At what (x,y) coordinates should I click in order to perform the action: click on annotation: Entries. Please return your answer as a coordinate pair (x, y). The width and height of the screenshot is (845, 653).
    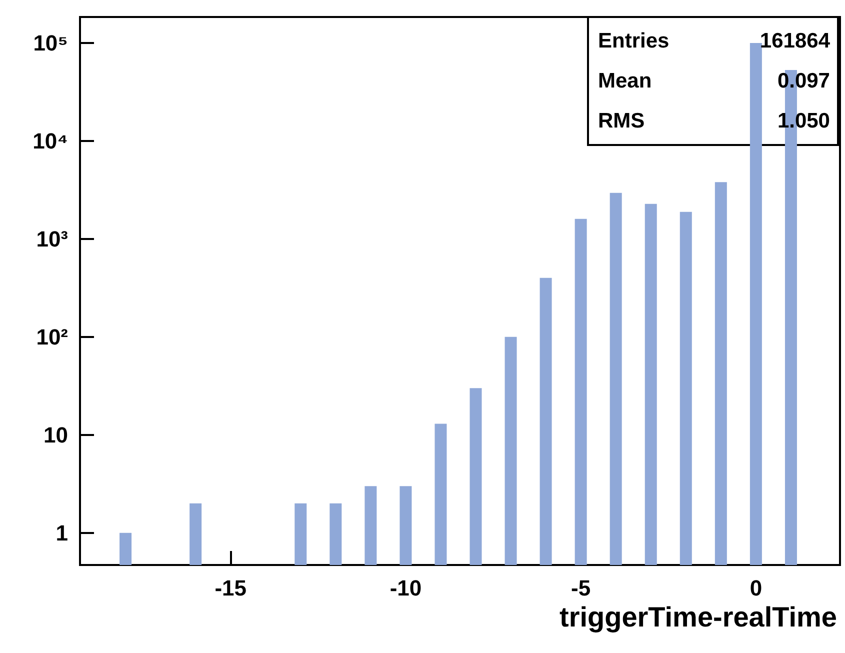
    Looking at the image, I should click on (634, 41).